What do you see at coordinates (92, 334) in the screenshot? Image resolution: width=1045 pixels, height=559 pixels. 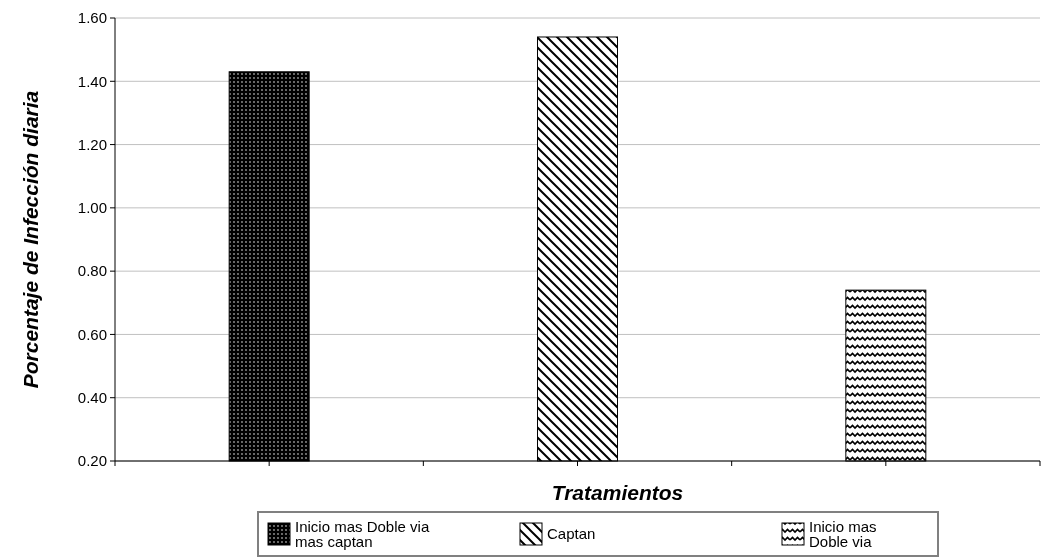 I see `y-tick-label: 0.60` at bounding box center [92, 334].